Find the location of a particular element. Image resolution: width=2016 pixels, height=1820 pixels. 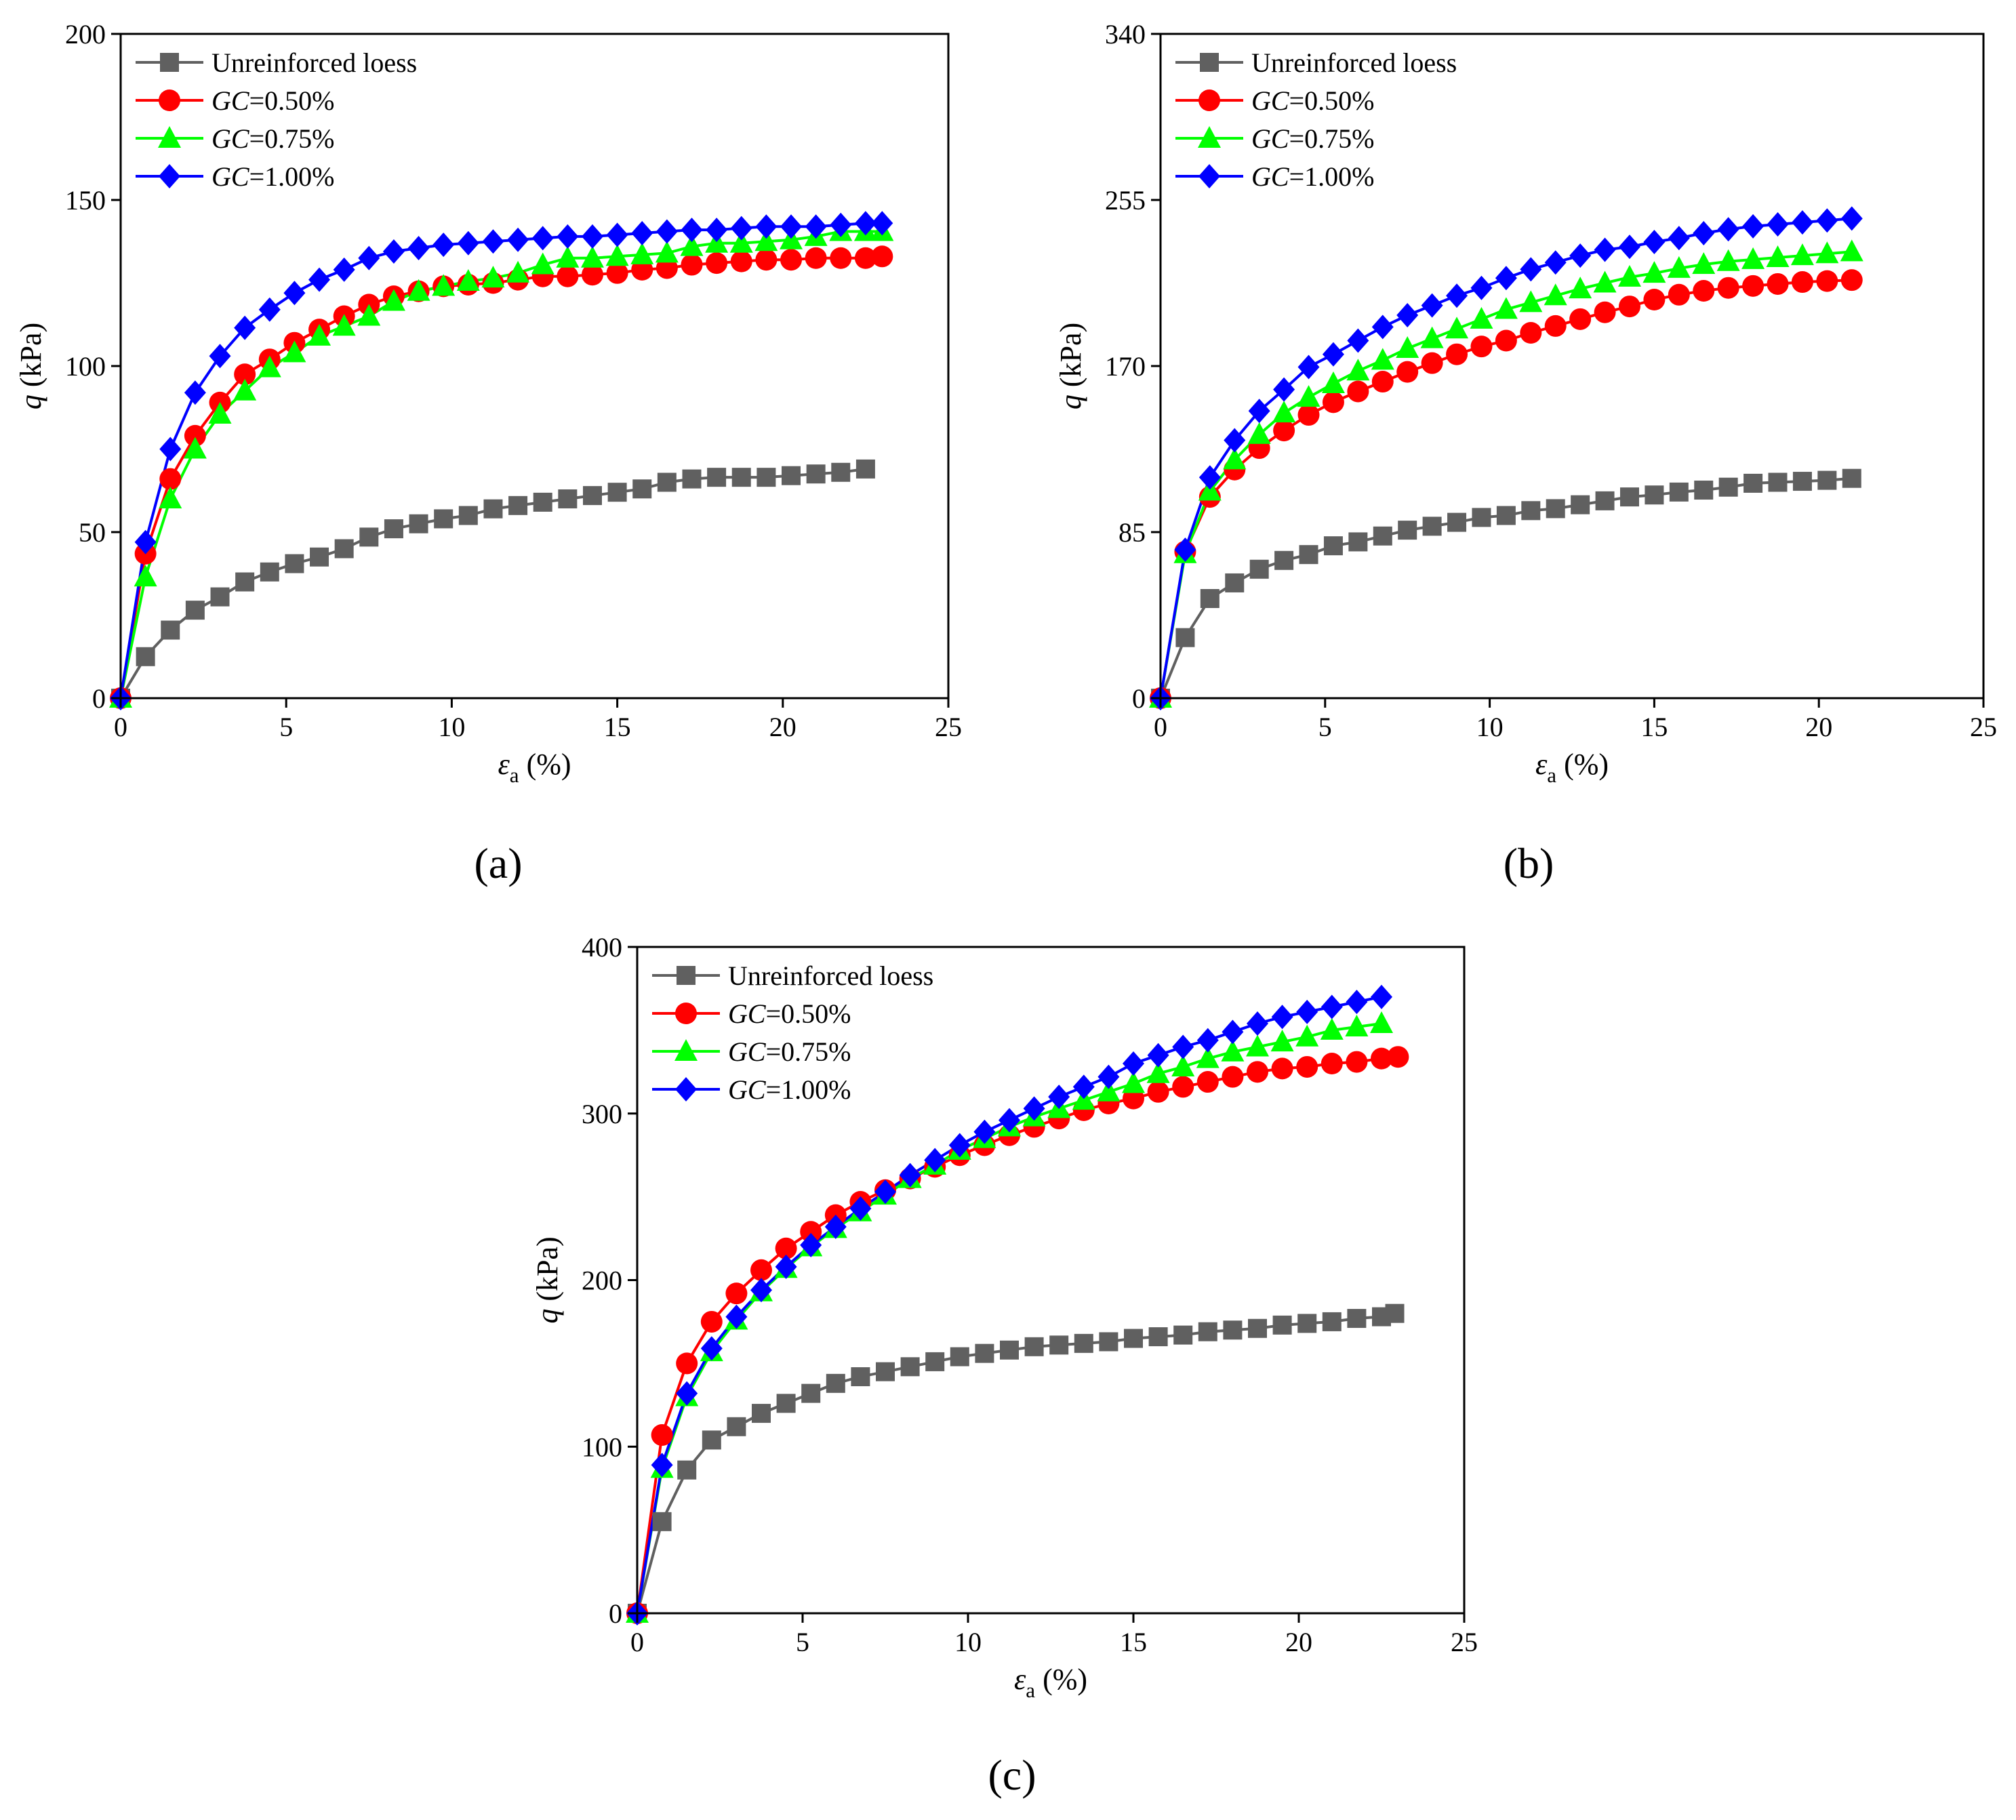

x-tick-label: 20 is located at coordinates (1818, 727).